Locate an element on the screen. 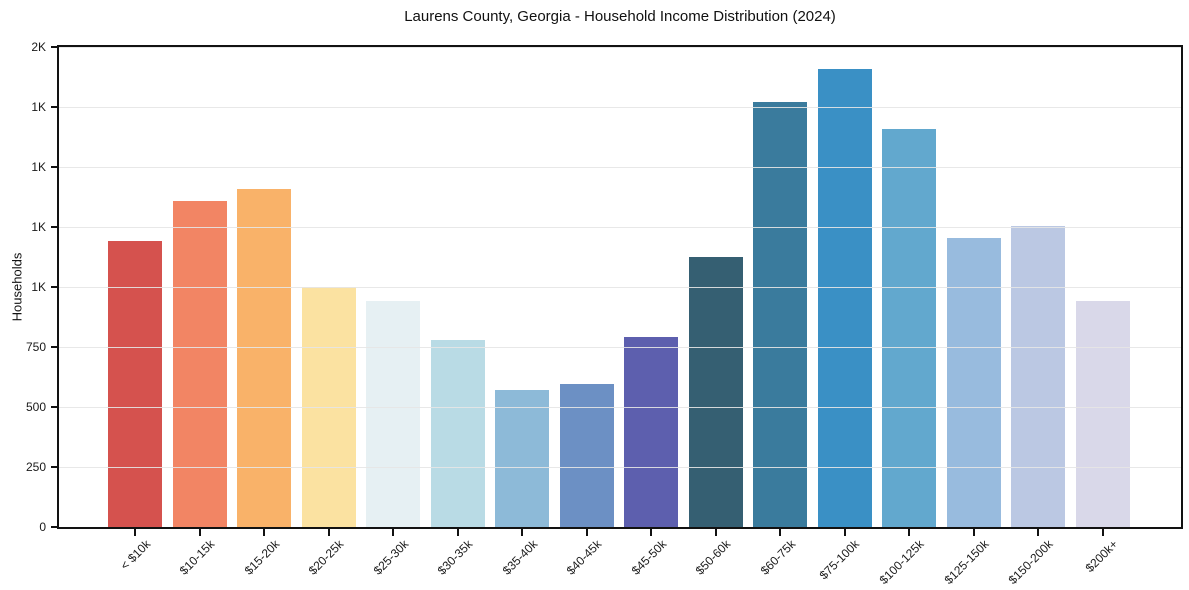  x-tick-label: $40-45k is located at coordinates (584, 557).